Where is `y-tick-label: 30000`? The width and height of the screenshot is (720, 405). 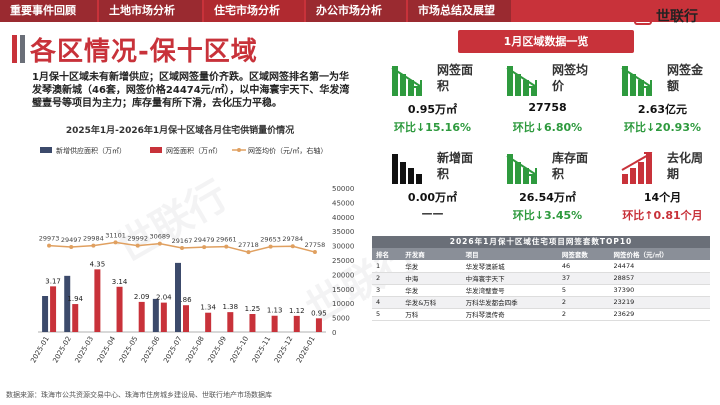 y-tick-label: 30000 is located at coordinates (343, 247).